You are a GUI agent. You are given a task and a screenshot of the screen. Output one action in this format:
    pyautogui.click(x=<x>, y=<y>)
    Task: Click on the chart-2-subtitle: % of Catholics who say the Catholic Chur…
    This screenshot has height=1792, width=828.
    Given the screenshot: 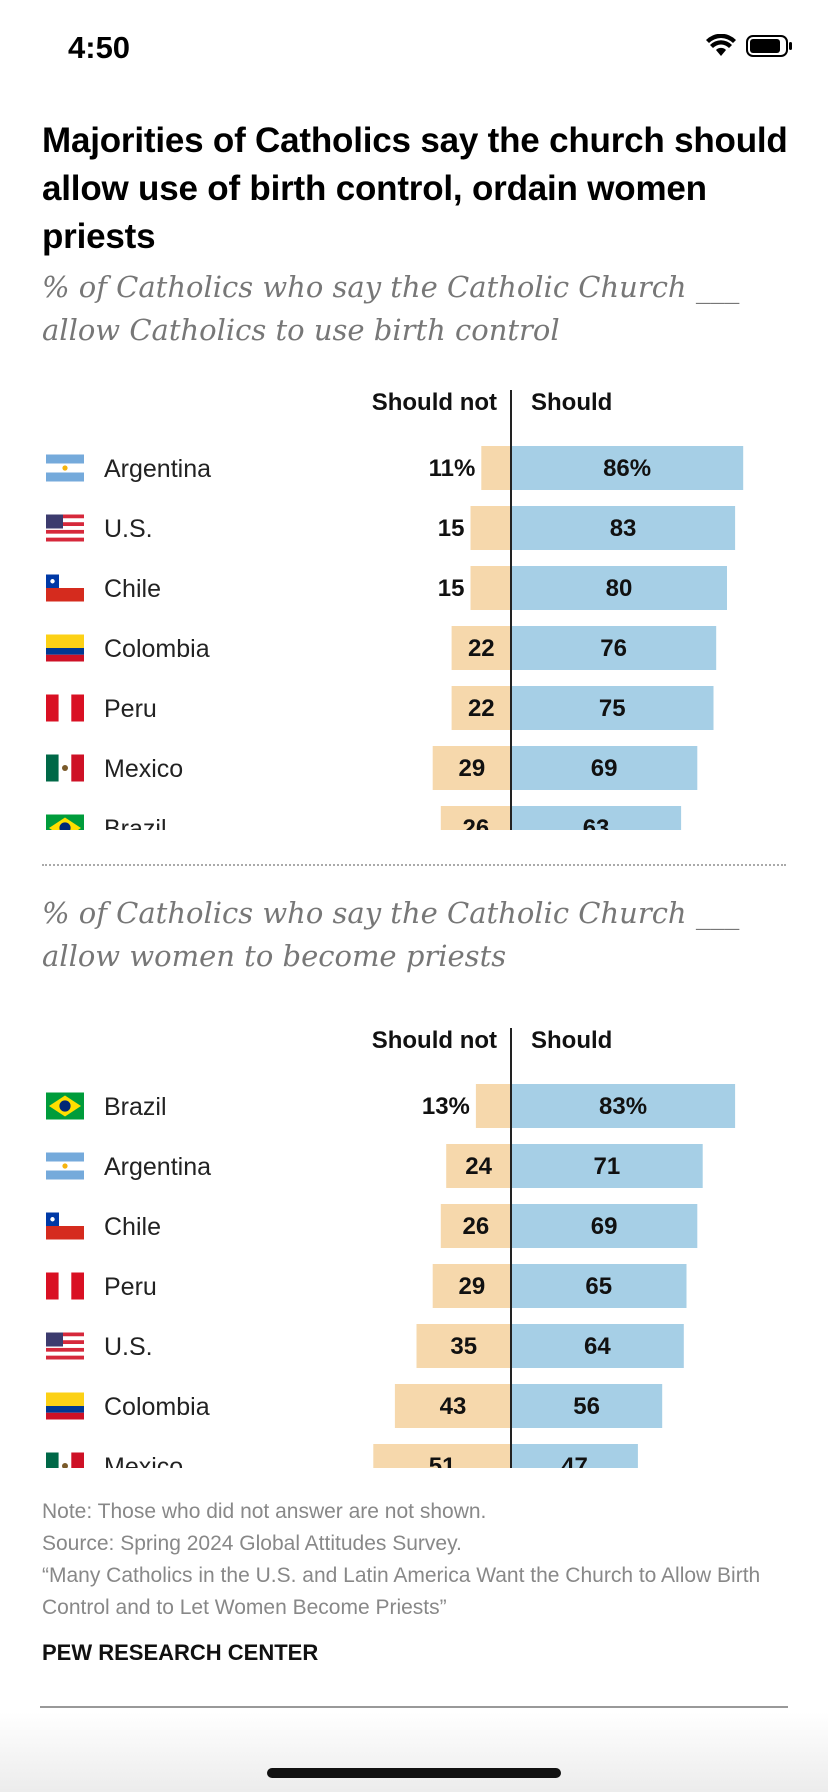 What is the action you would take?
    pyautogui.click(x=391, y=934)
    